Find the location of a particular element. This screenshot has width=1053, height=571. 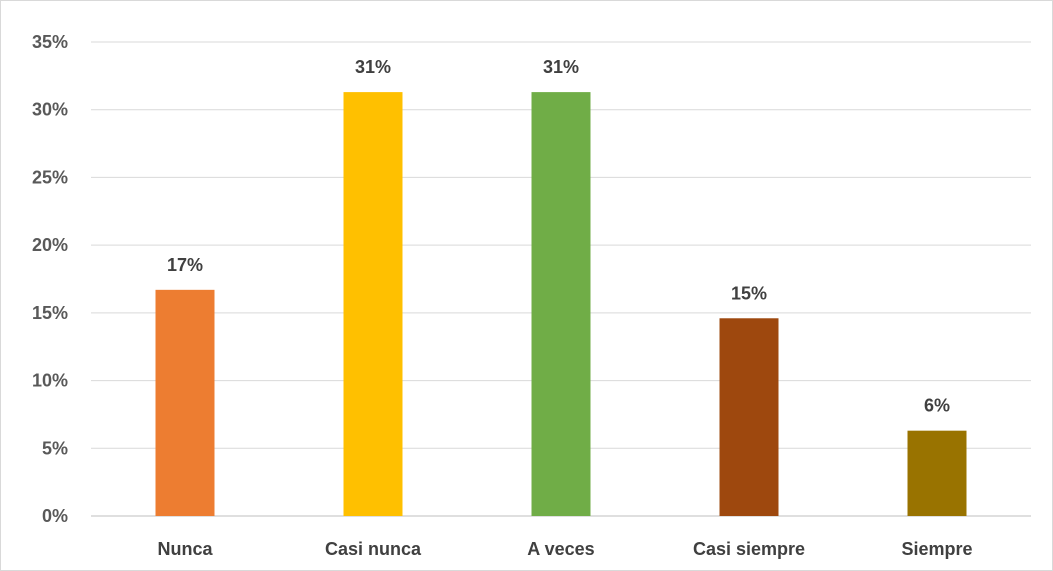

y-tick-label: 25% is located at coordinates (50, 177).